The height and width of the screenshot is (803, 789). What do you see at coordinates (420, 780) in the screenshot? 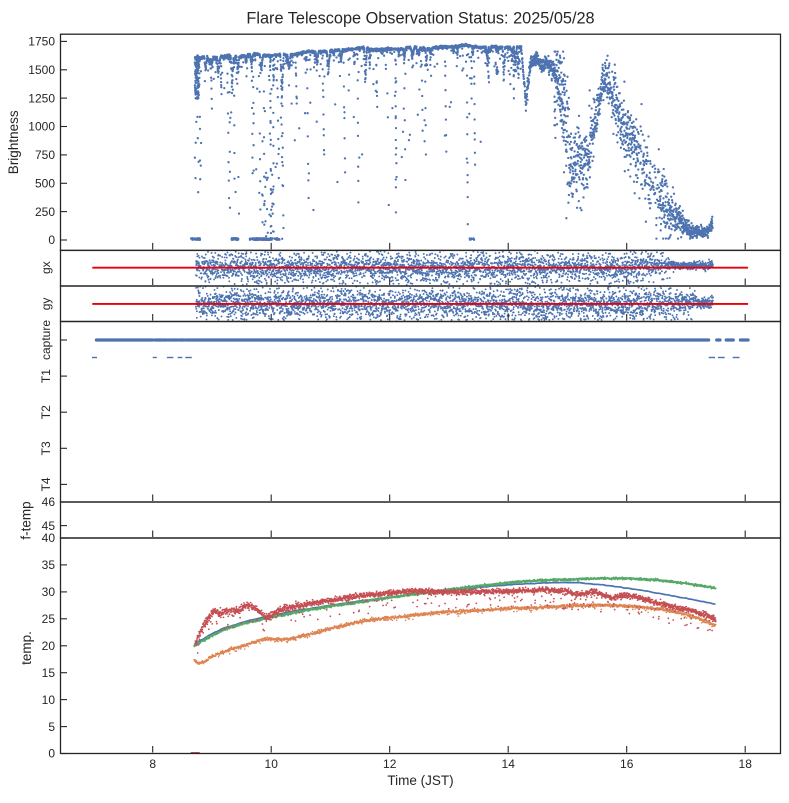
I see `svg-text: Time (JST)` at bounding box center [420, 780].